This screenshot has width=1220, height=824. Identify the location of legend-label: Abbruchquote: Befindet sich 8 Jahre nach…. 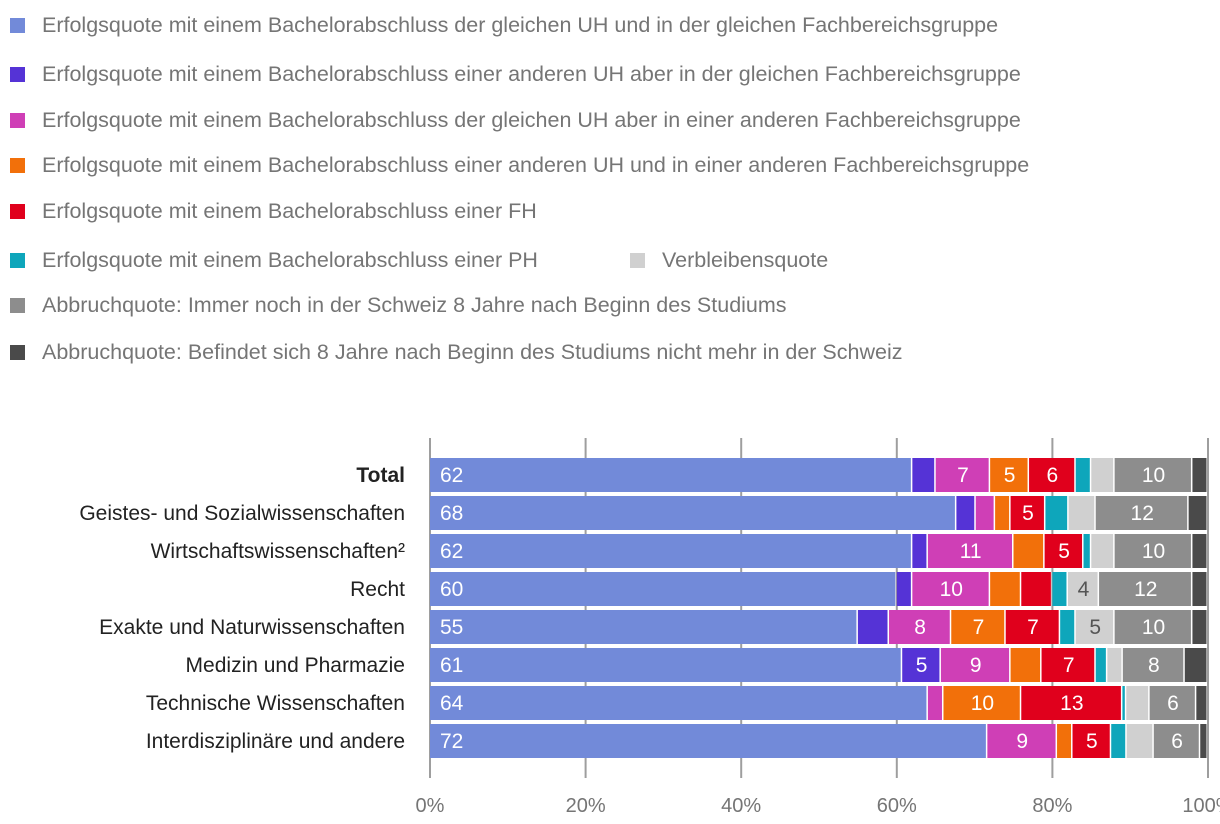
(472, 351).